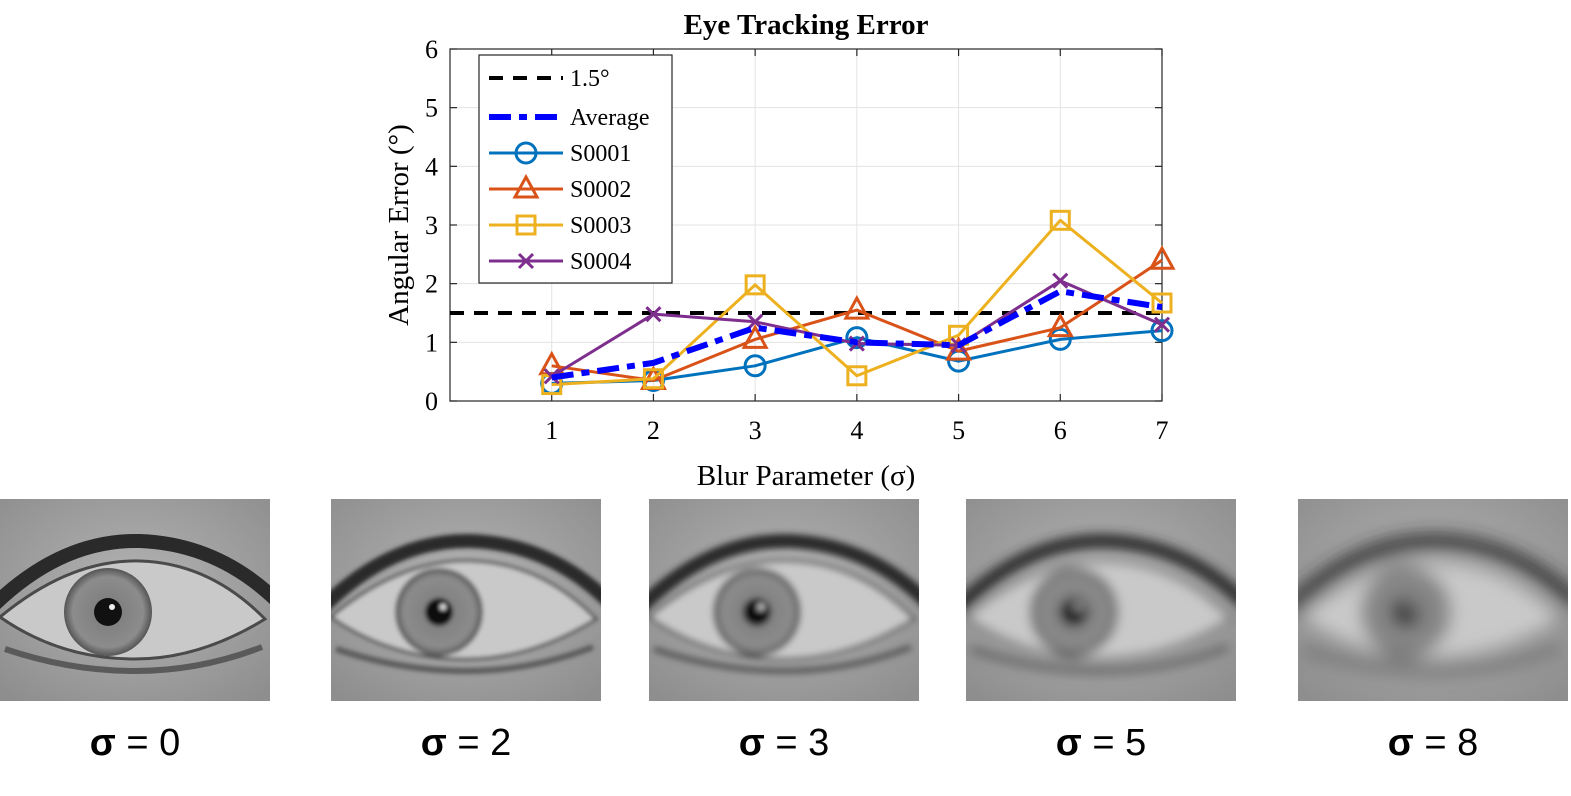 The height and width of the screenshot is (796, 1571). I want to click on x-tick-label: 6, so click(1060, 430).